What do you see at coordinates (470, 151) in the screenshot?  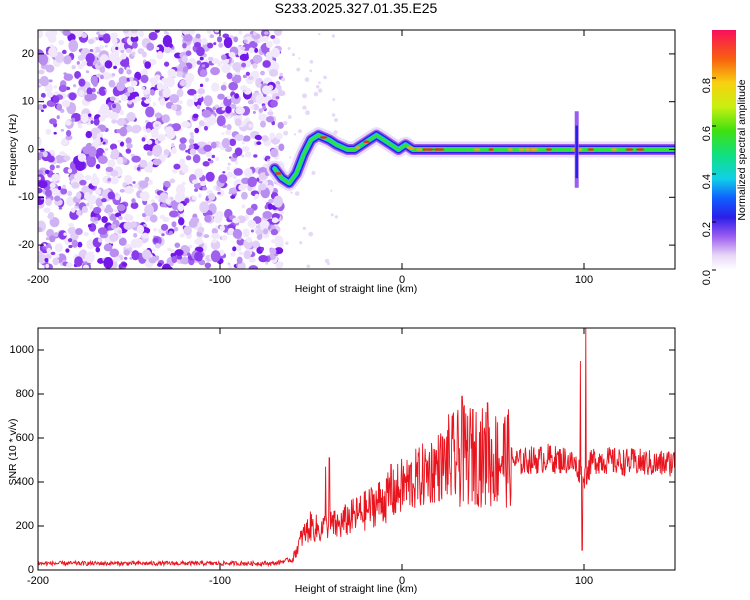 I see `spectral-ridge` at bounding box center [470, 151].